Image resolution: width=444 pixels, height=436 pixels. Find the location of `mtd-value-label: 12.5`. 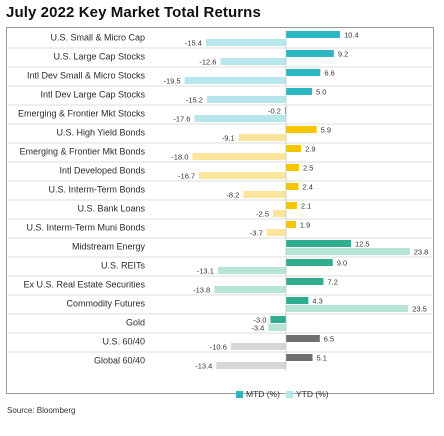

mtd-value-label: 12.5 is located at coordinates (362, 244).